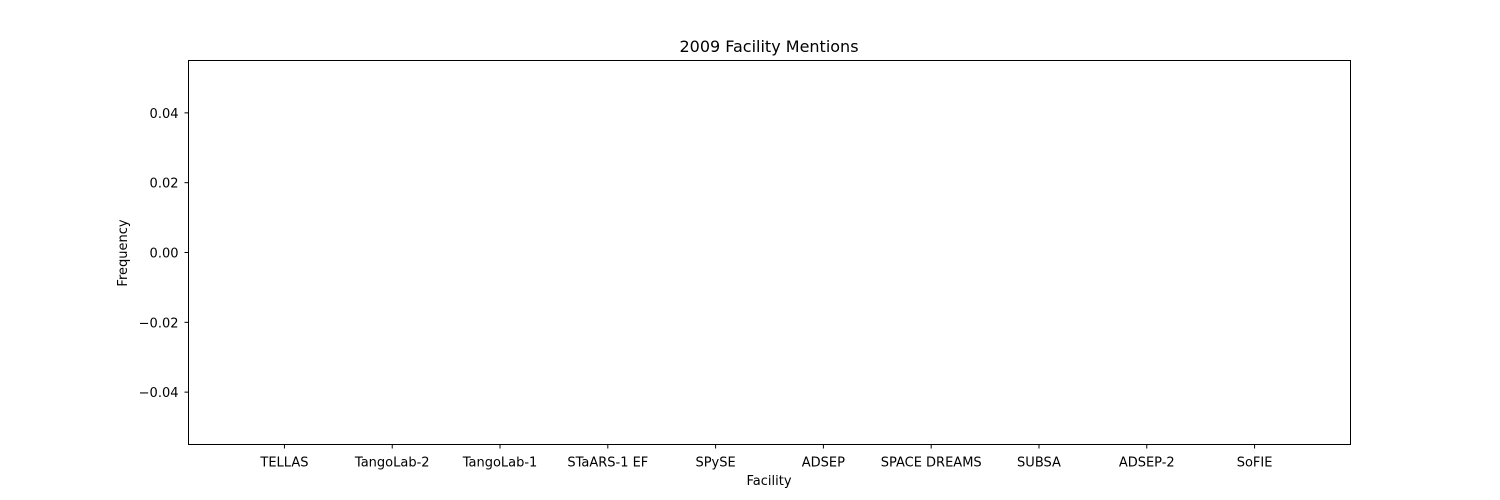 The image size is (1500, 500). I want to click on x-tick-label: ADSEP-2, so click(1147, 463).